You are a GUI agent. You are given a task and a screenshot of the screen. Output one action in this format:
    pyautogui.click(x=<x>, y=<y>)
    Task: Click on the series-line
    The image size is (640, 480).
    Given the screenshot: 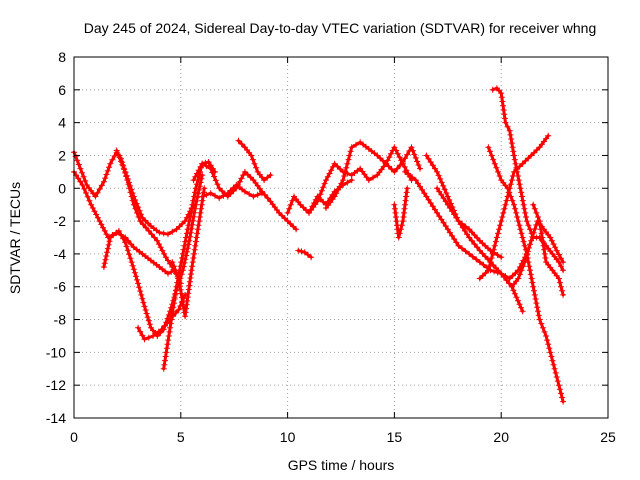 What is the action you would take?
    pyautogui.click(x=469, y=222)
    